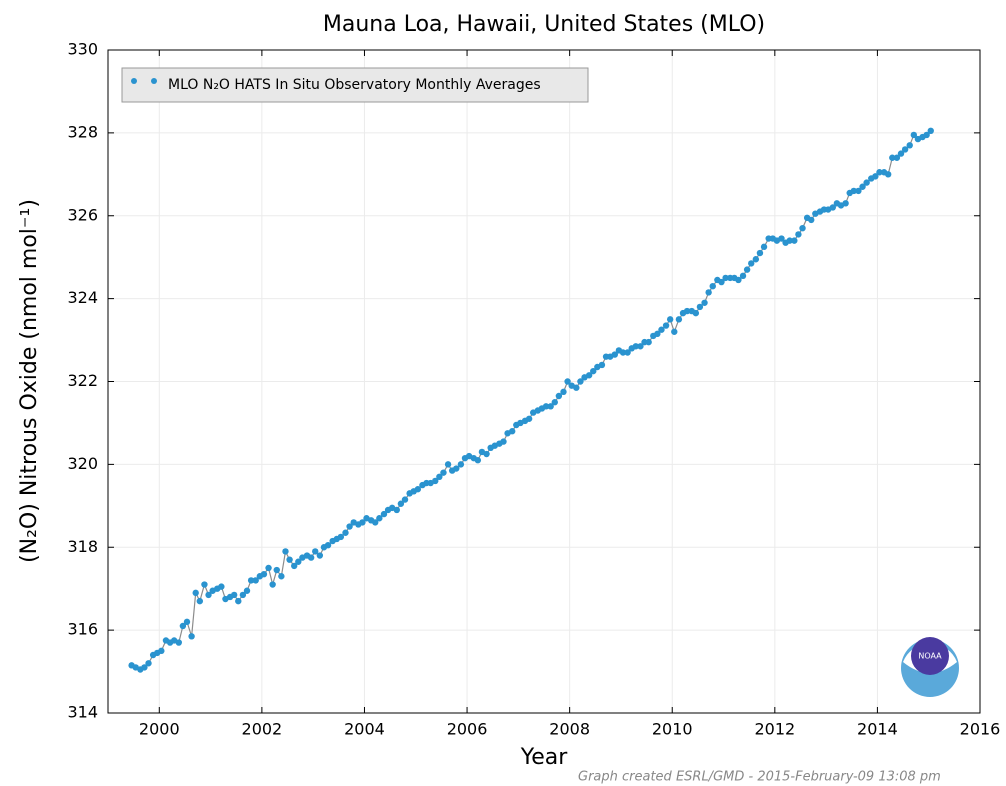  What do you see at coordinates (980, 729) in the screenshot?
I see `x-tick-label: 2016` at bounding box center [980, 729].